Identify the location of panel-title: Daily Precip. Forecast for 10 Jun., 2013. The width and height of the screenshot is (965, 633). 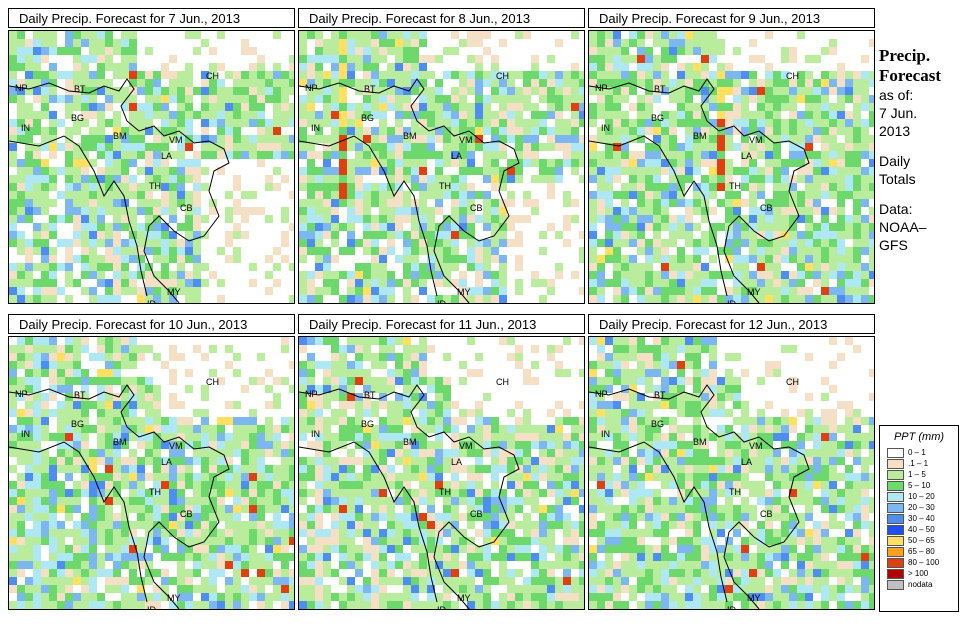
(151, 324).